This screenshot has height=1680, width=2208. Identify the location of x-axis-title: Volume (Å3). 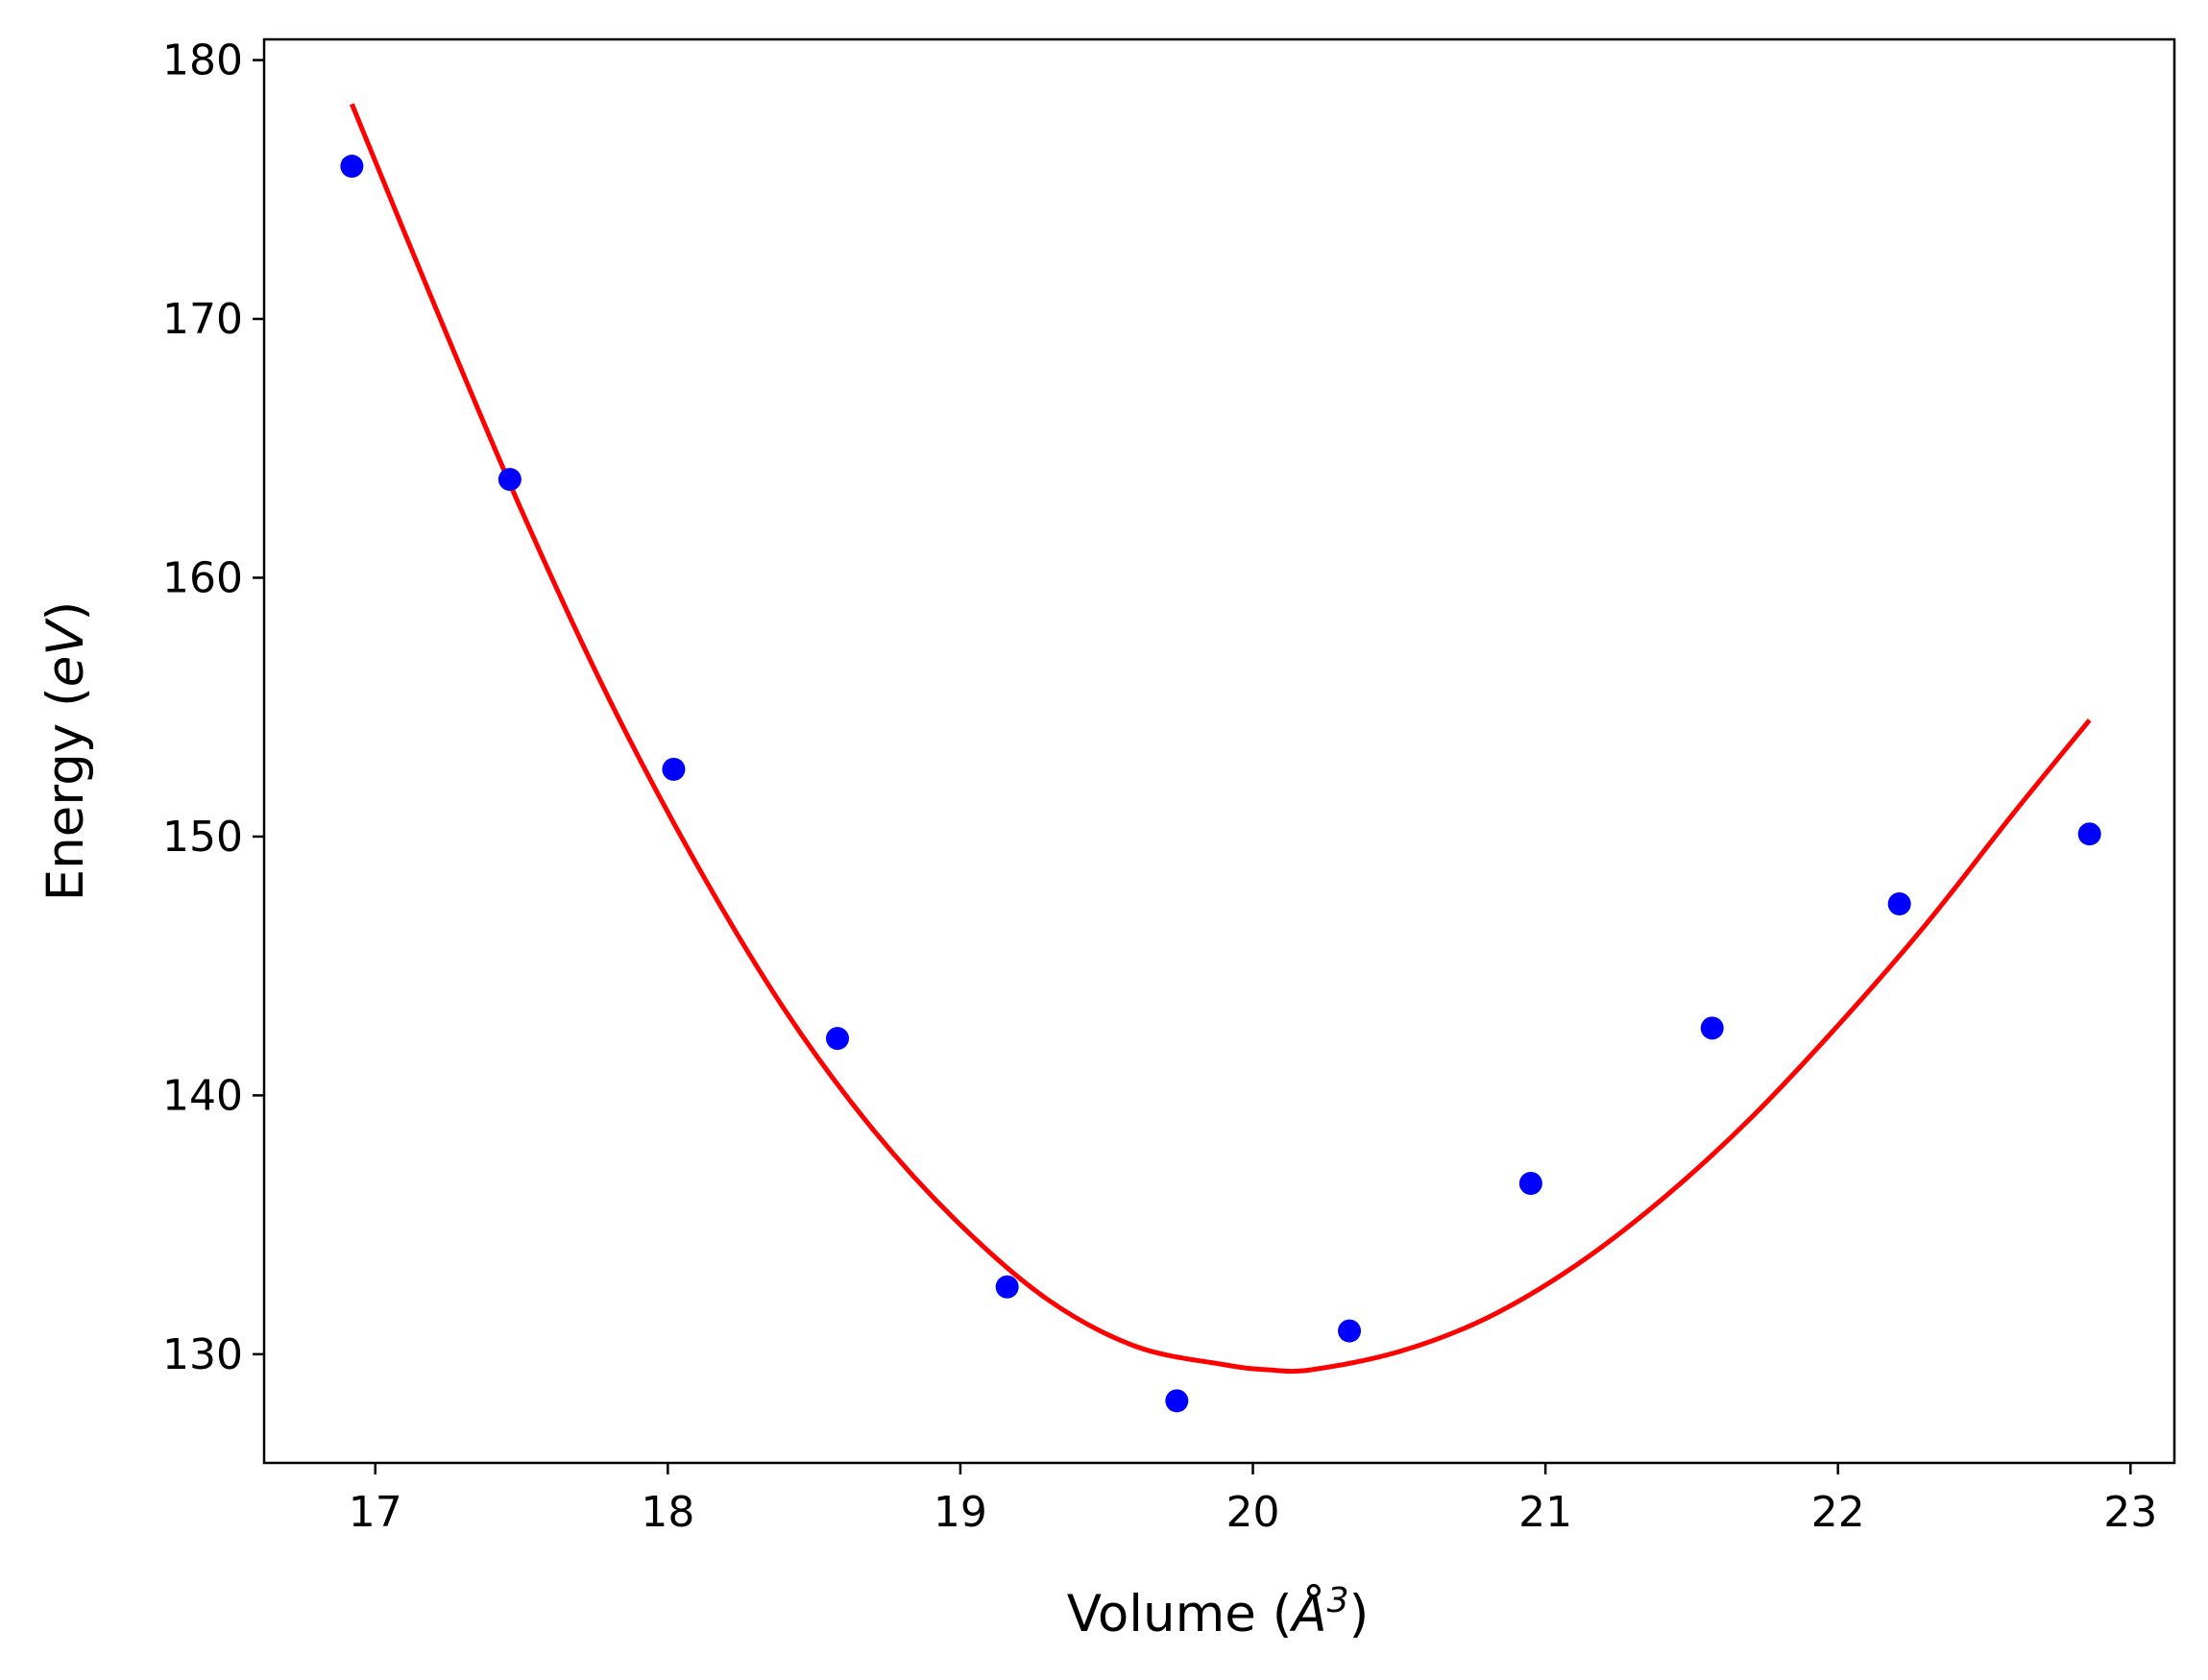
(1218, 1612).